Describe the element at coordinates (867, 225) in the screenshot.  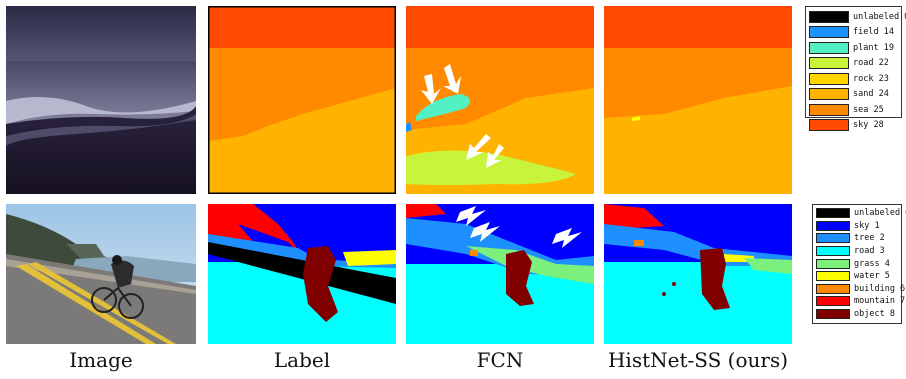
I see `legend-label: sky 1` at that location.